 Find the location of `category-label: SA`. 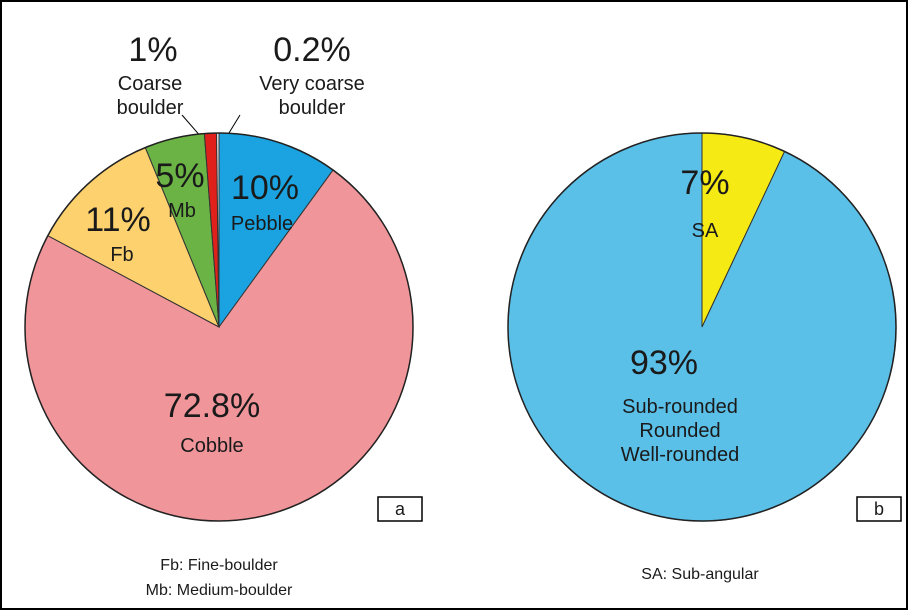

category-label: SA is located at coordinates (705, 231).